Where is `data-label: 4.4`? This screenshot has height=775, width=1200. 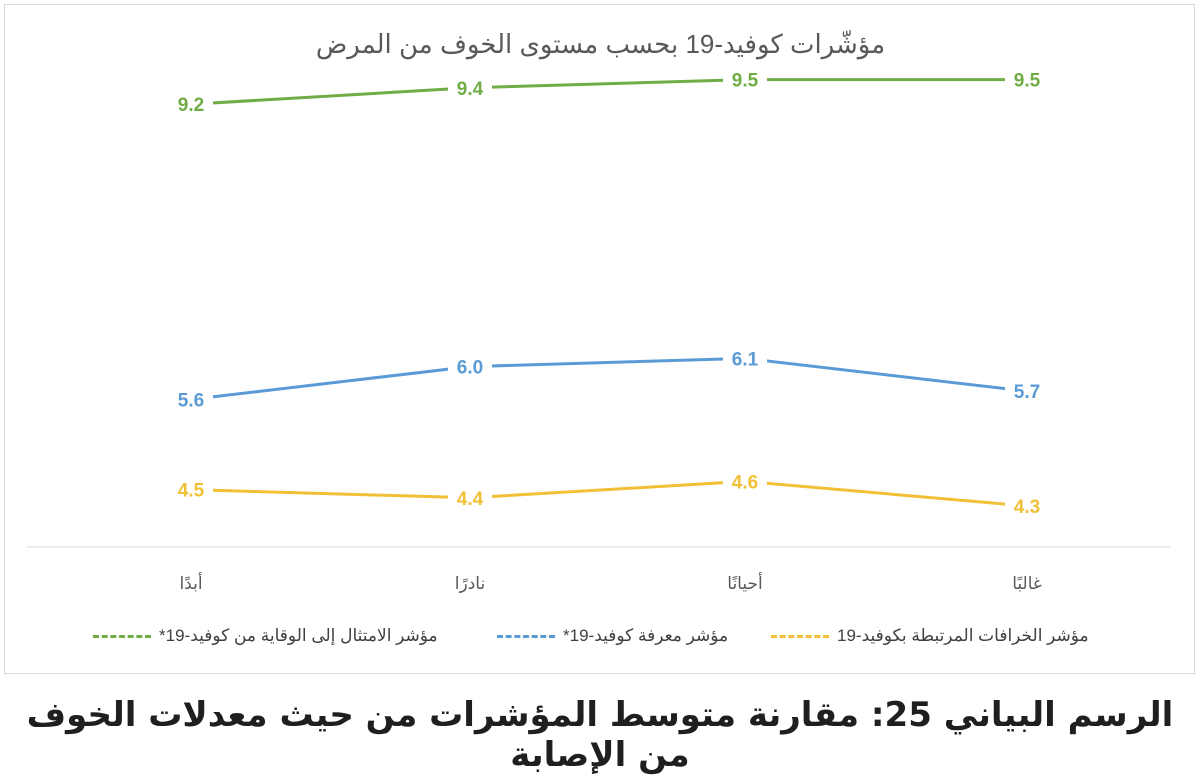
data-label: 4.4 is located at coordinates (470, 499).